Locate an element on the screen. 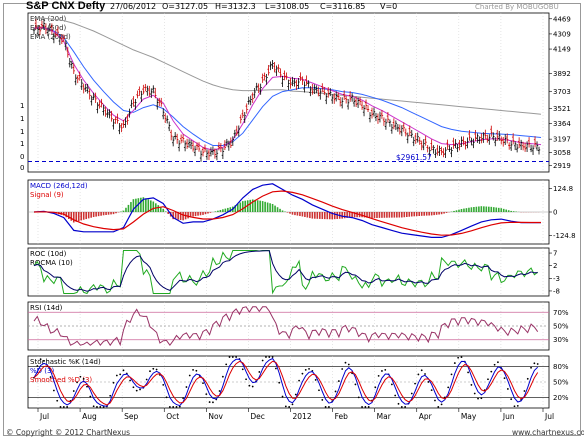 Image resolution: width=584 pixels, height=439 pixels. roc-legend-0: ROC (10d) is located at coordinates (48, 254).